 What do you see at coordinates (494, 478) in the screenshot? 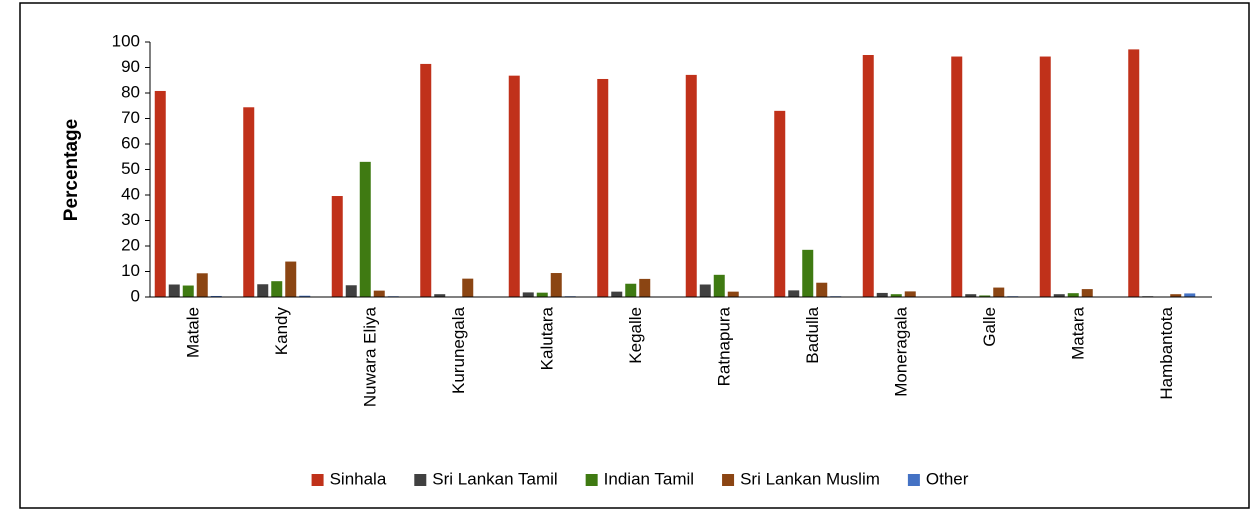
I see `legend-label: Sri Lankan Tamil` at bounding box center [494, 478].